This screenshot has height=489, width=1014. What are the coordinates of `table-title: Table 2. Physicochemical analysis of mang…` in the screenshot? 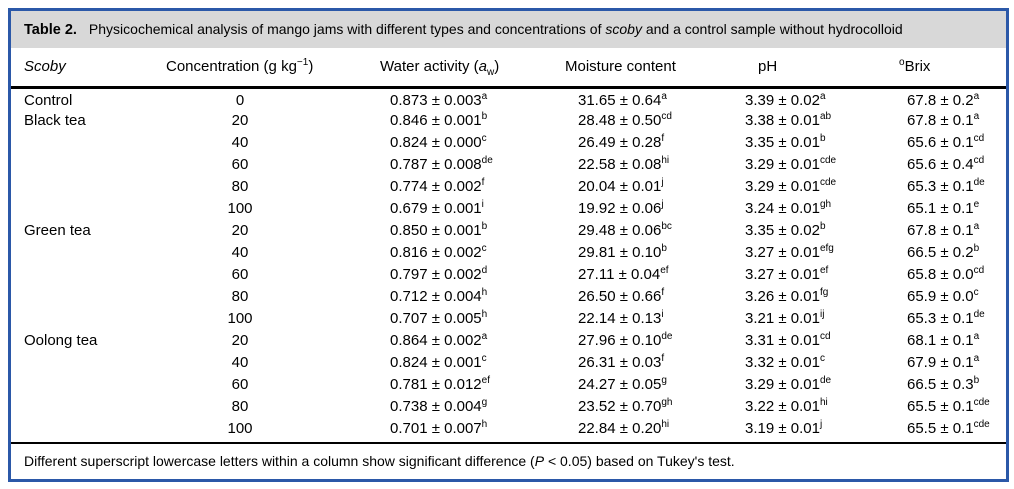 It's located at (508, 29).